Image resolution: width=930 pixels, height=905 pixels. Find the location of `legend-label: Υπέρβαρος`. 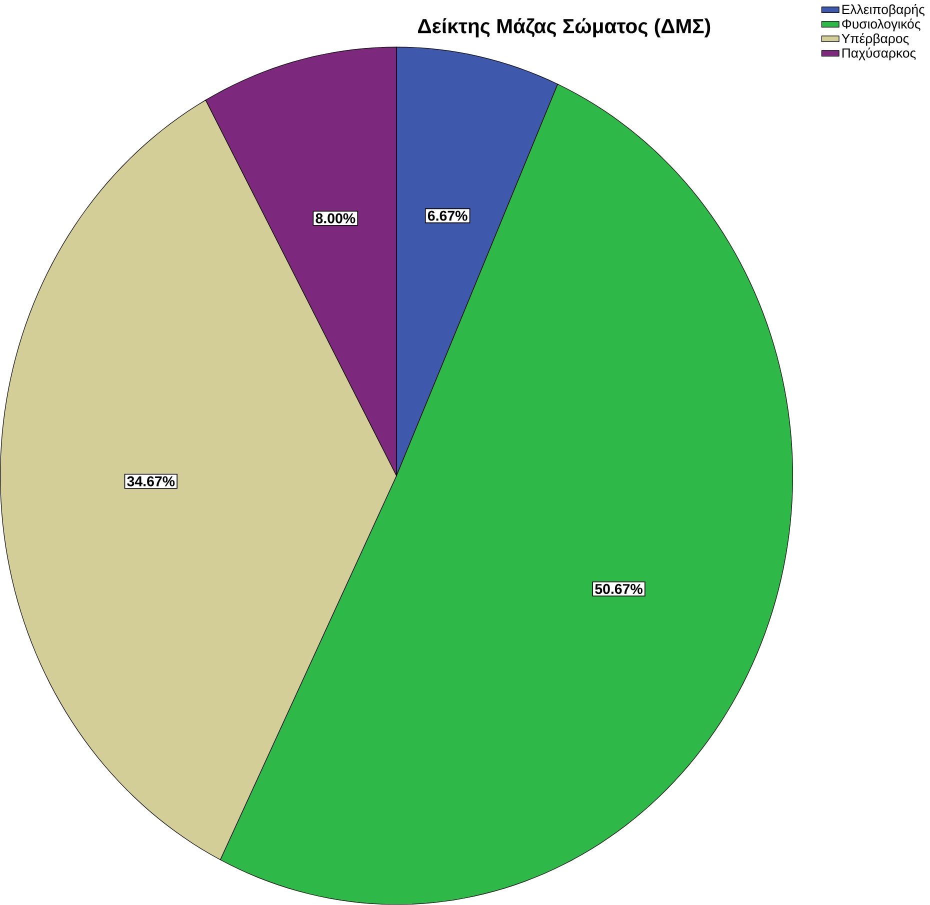

legend-label: Υπέρβαρος is located at coordinates (875, 39).